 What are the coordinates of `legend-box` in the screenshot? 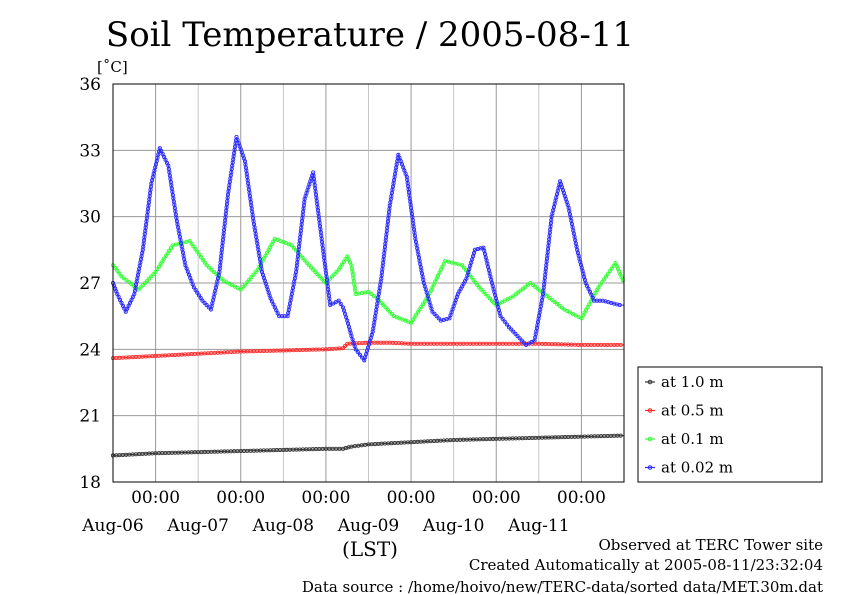 It's located at (730, 424).